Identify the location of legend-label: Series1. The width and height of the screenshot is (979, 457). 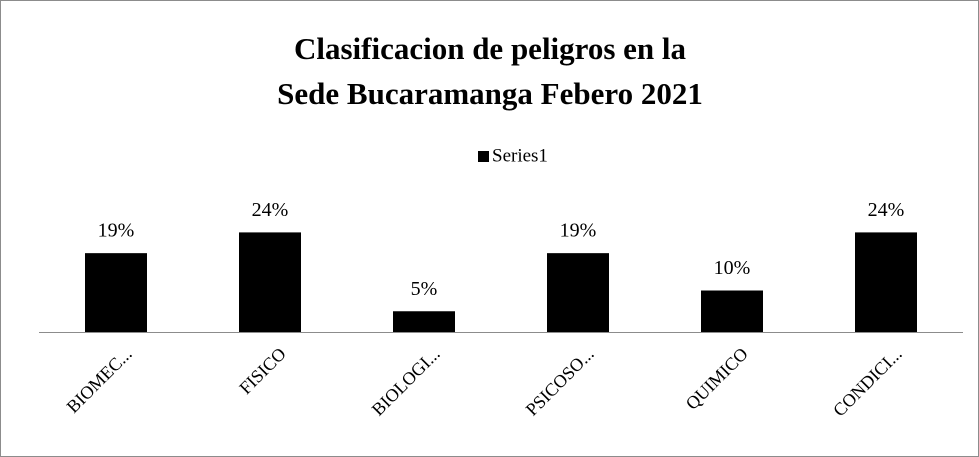
(520, 155).